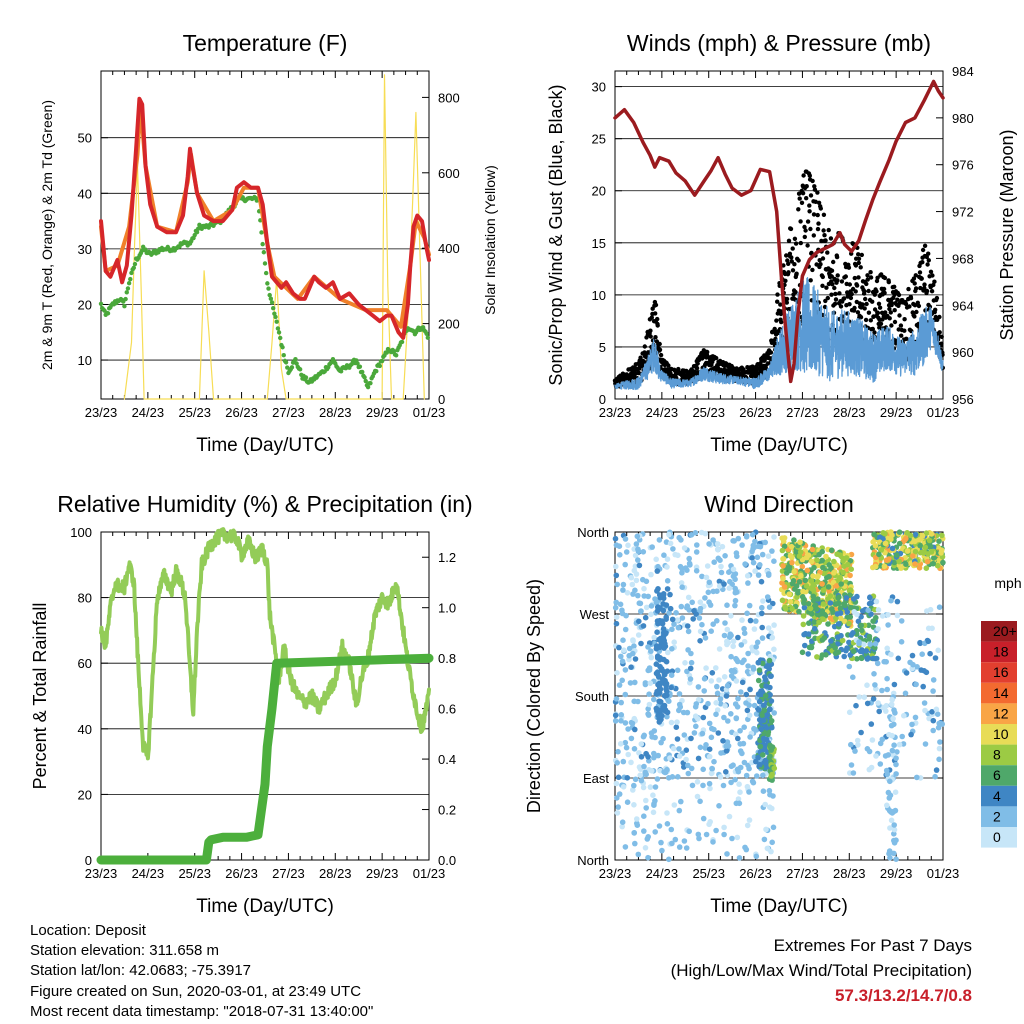  What do you see at coordinates (274, 237) in the screenshot?
I see `series-solar-line` at bounding box center [274, 237].